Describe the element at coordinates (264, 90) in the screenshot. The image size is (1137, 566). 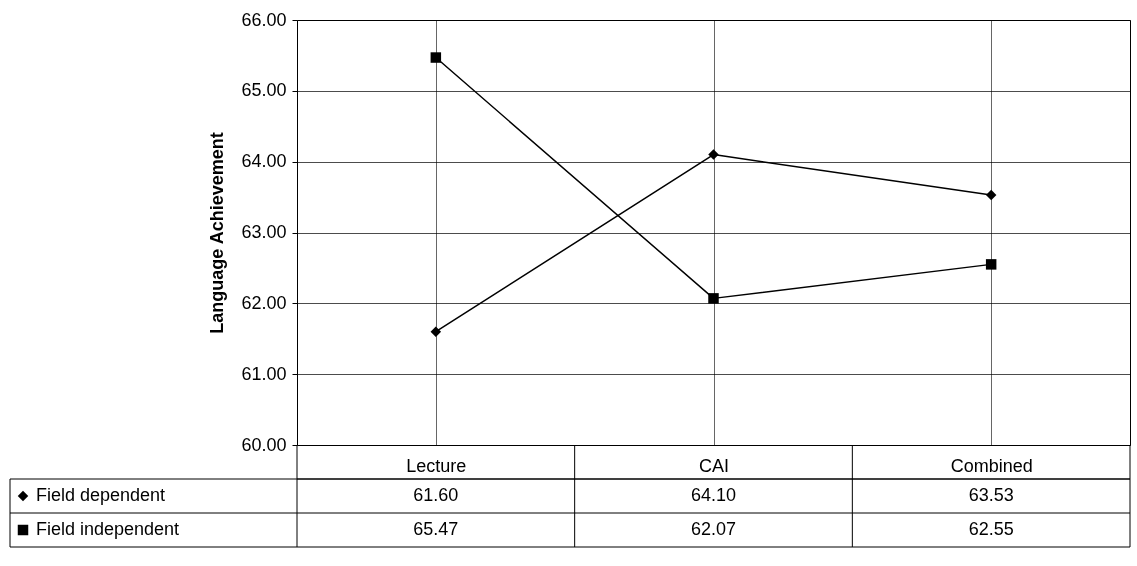
I see `y-tick-label: 65.00` at that location.